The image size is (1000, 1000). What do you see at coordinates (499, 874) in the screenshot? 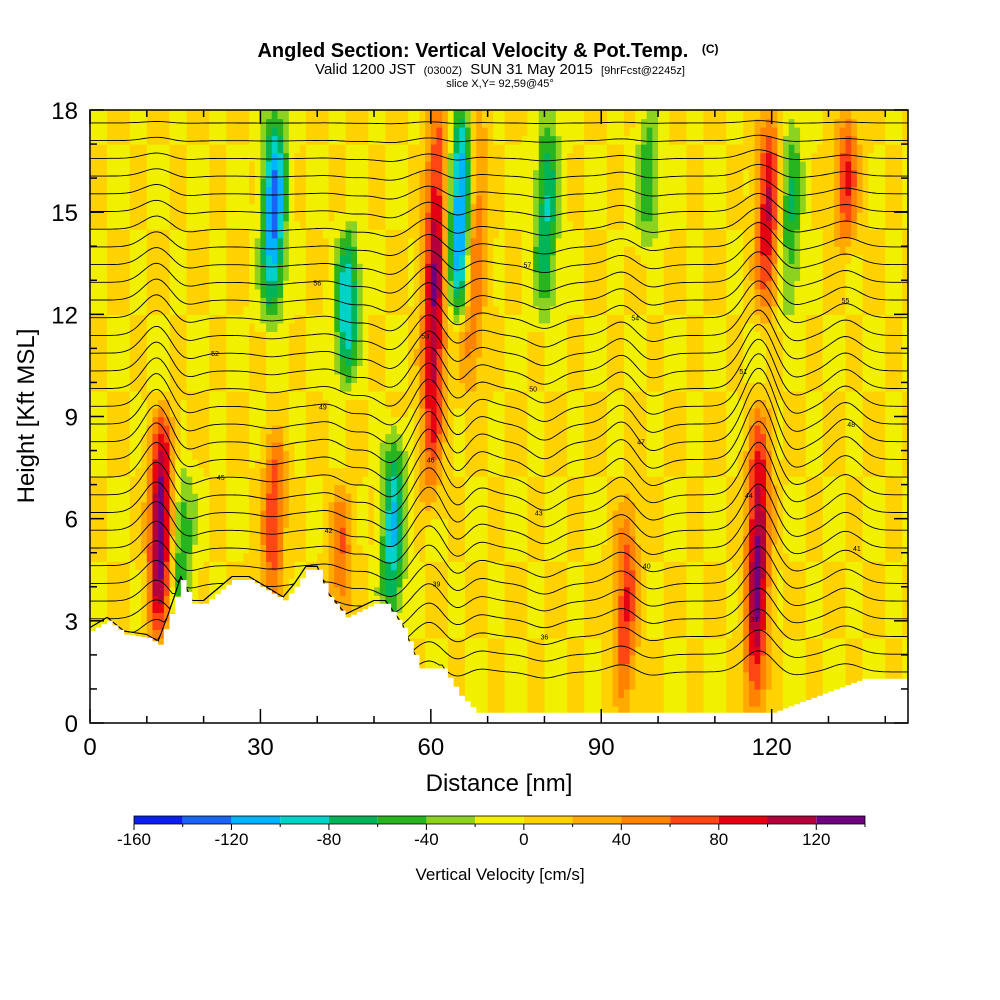
I see `colorbar-label: Vertical Velocity [cm/s]` at bounding box center [499, 874].